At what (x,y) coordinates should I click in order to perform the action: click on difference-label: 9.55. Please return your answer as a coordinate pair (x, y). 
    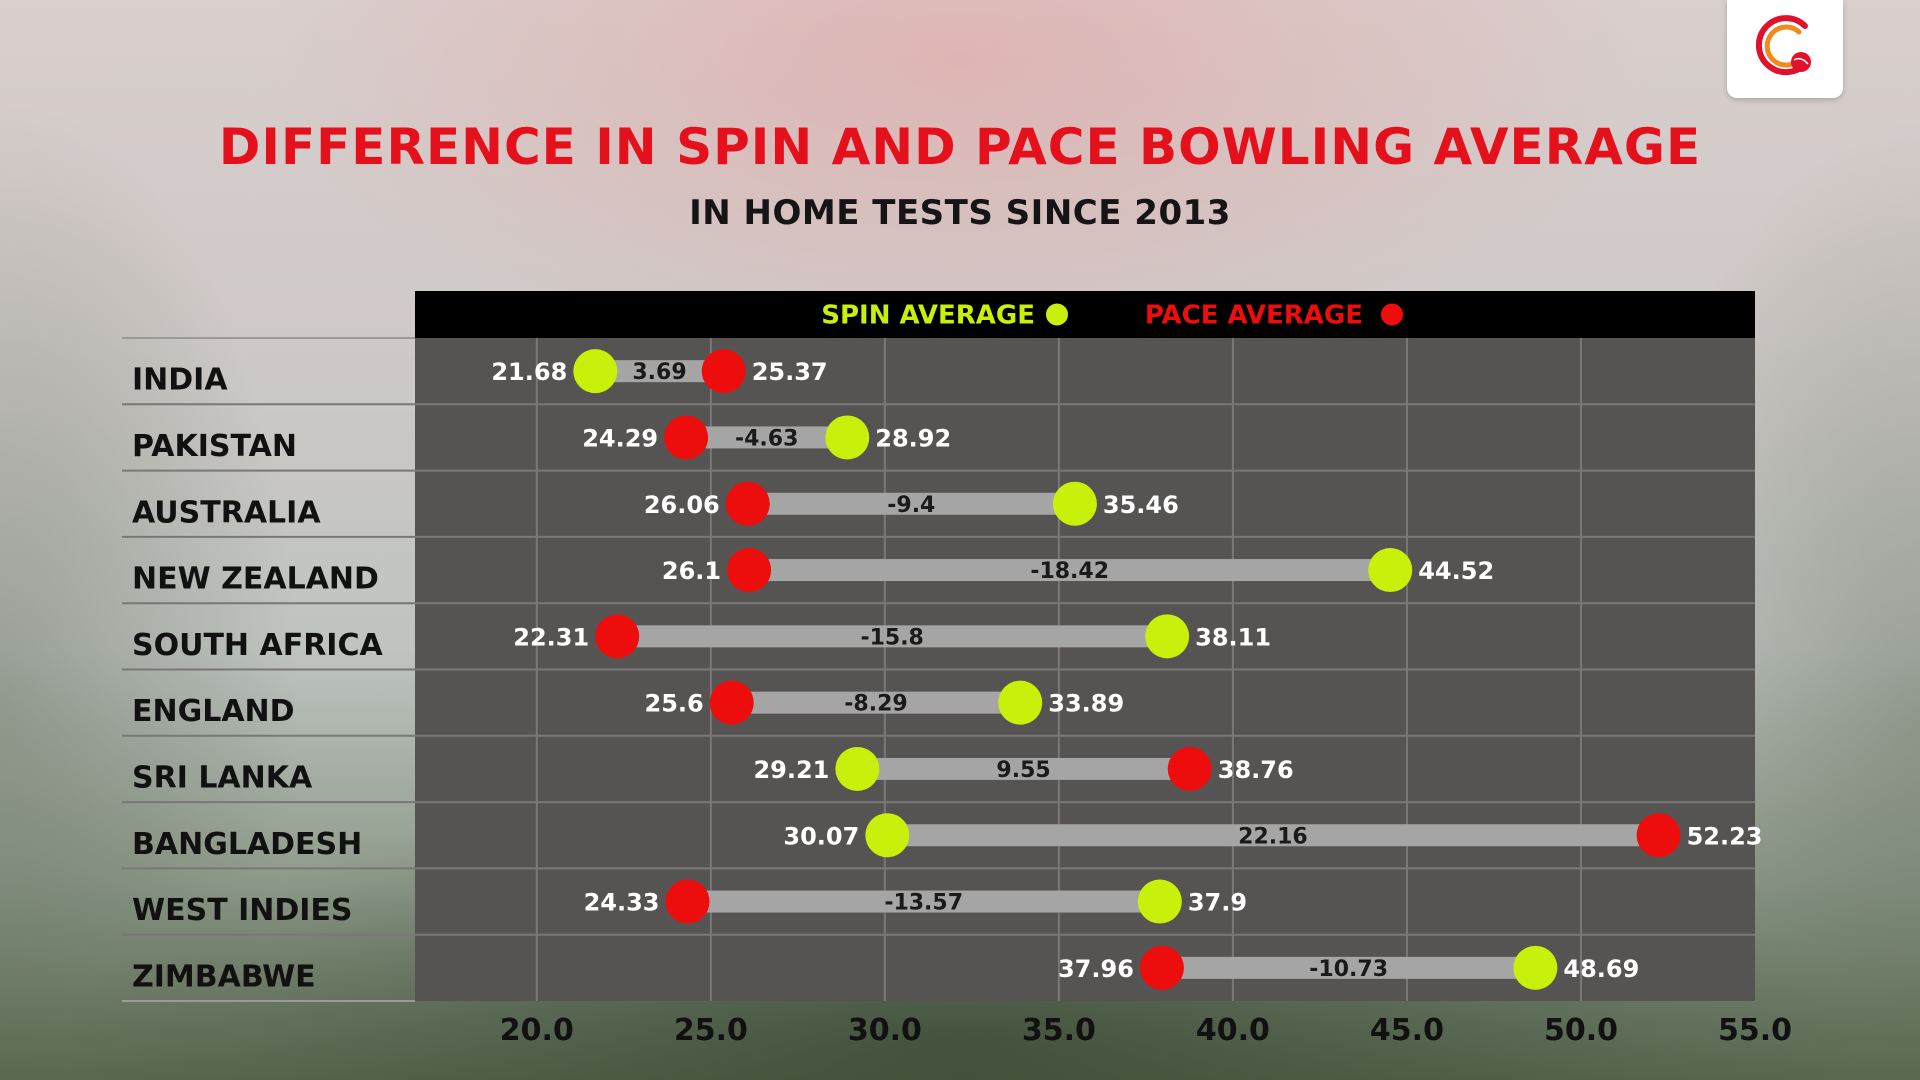
    Looking at the image, I should click on (1023, 770).